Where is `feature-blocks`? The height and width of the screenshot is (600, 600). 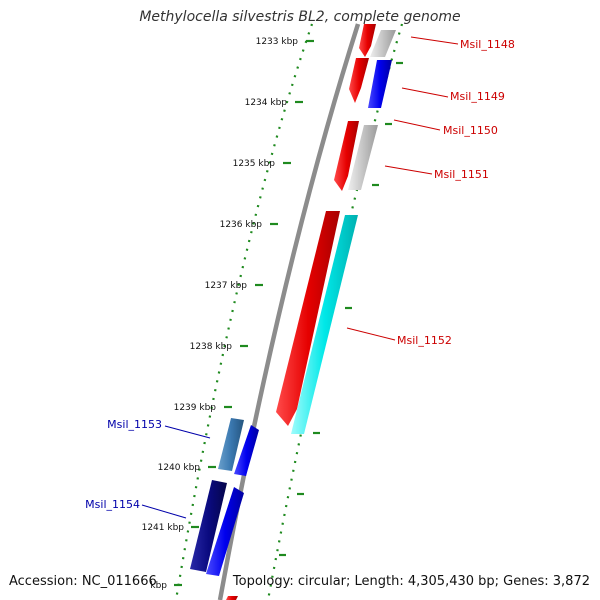
feature-blocks is located at coordinates (343, 232).